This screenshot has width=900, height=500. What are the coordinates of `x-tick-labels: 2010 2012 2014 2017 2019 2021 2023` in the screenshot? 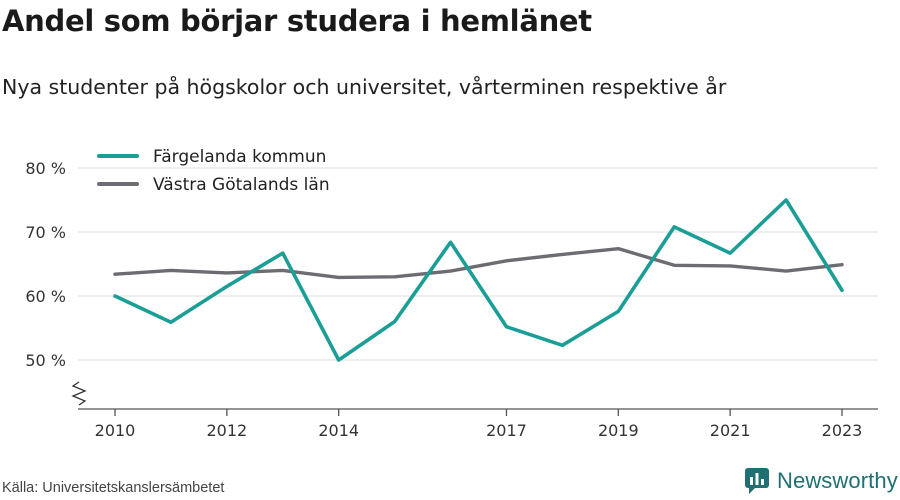 It's located at (479, 430).